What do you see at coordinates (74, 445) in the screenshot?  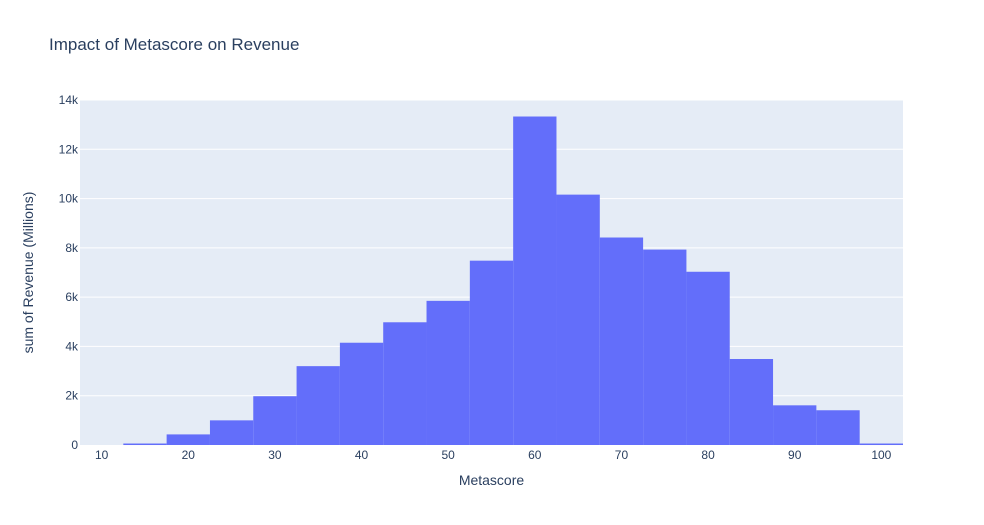 I see `y-tick-label: 0` at bounding box center [74, 445].